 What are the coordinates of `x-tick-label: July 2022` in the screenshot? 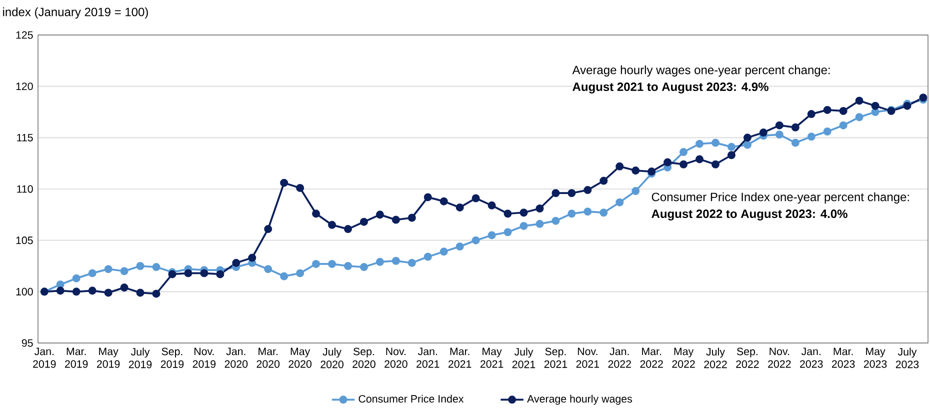 It's located at (715, 358).